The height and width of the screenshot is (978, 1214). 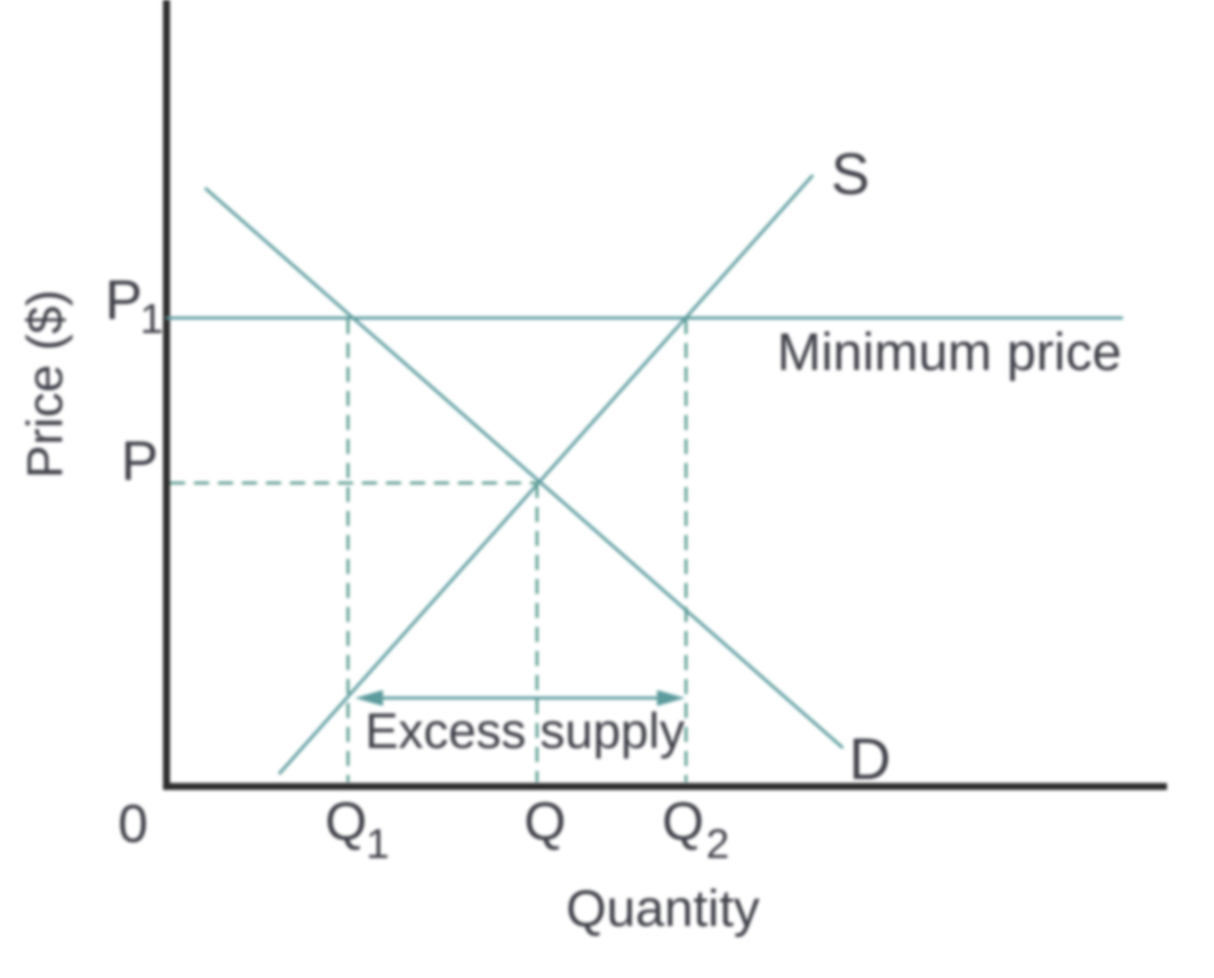 I want to click on svg-text: 0, so click(x=133, y=824).